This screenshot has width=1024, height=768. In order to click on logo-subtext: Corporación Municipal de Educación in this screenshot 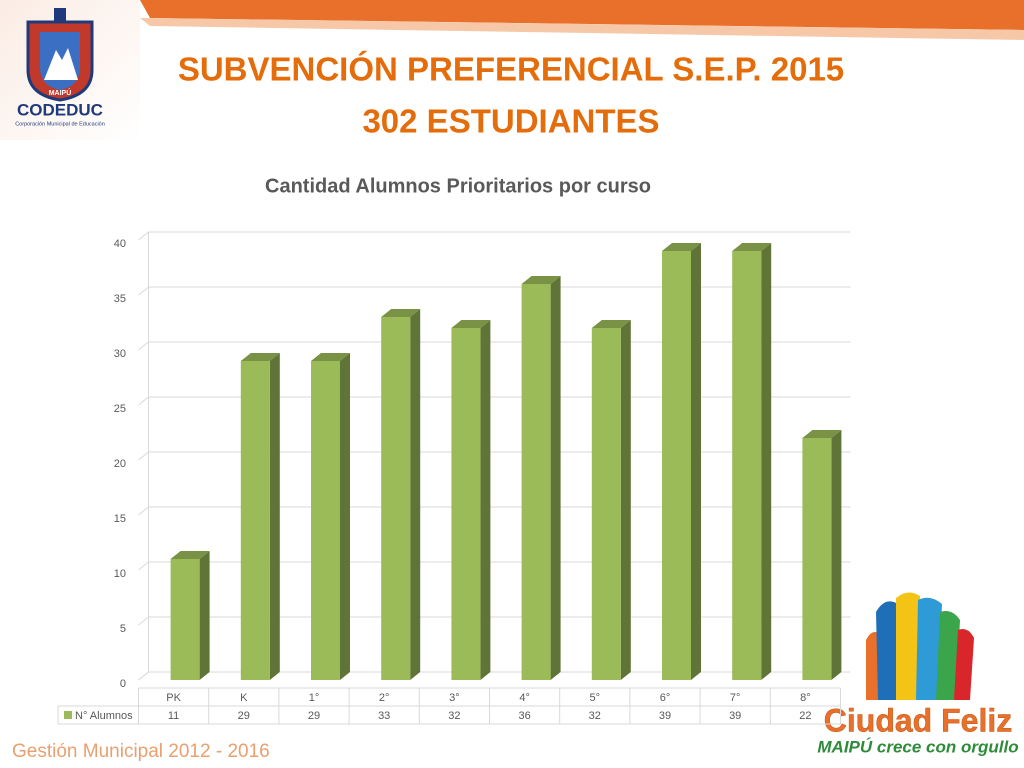, I will do `click(60, 124)`.